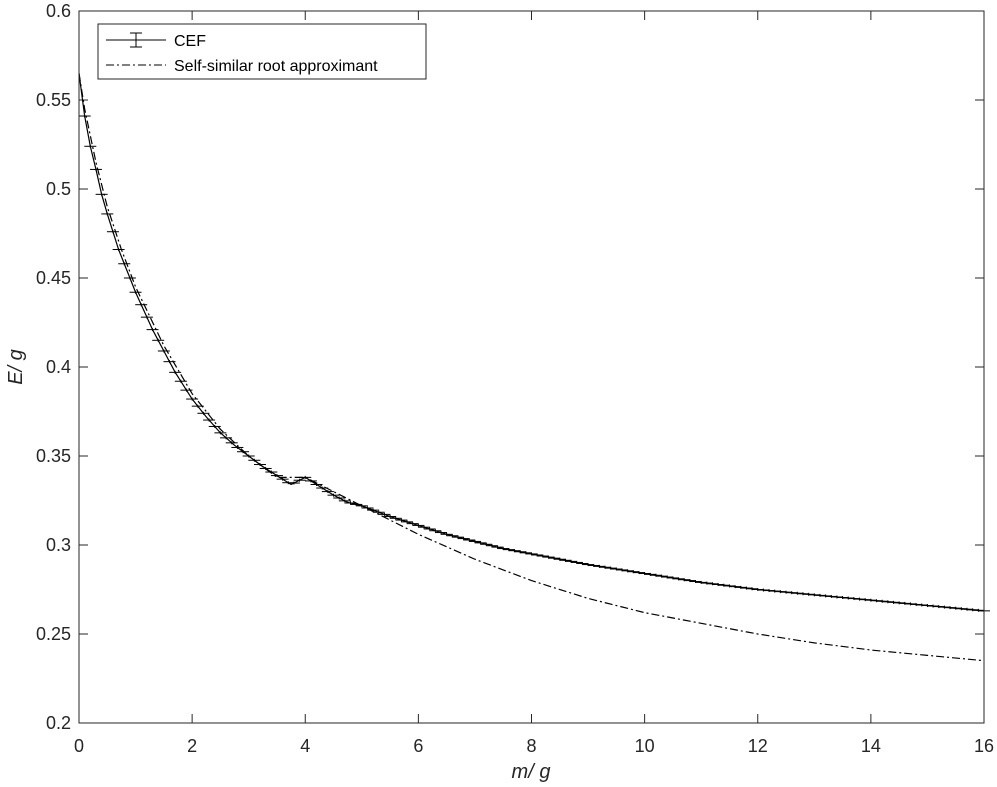  I want to click on y-tick-label: 0.2, so click(58, 723).